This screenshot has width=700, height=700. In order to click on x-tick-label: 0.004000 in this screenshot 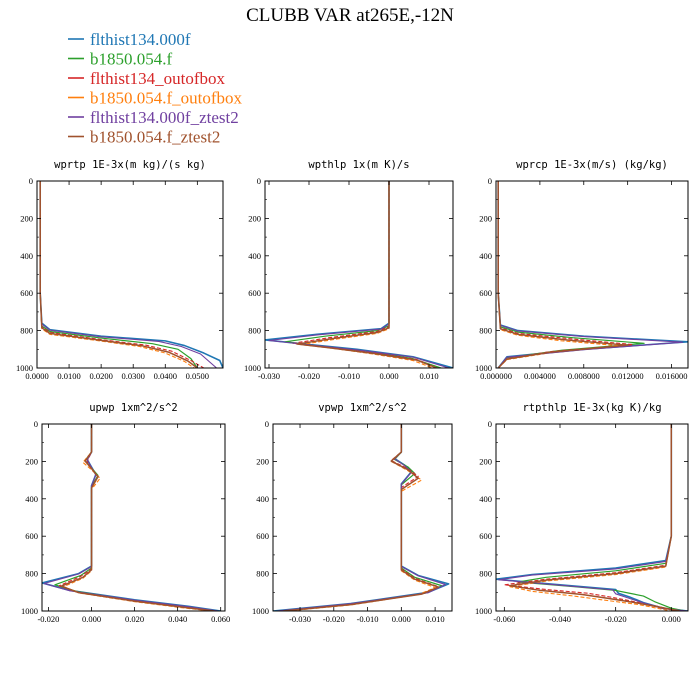, I will do `click(540, 376)`.